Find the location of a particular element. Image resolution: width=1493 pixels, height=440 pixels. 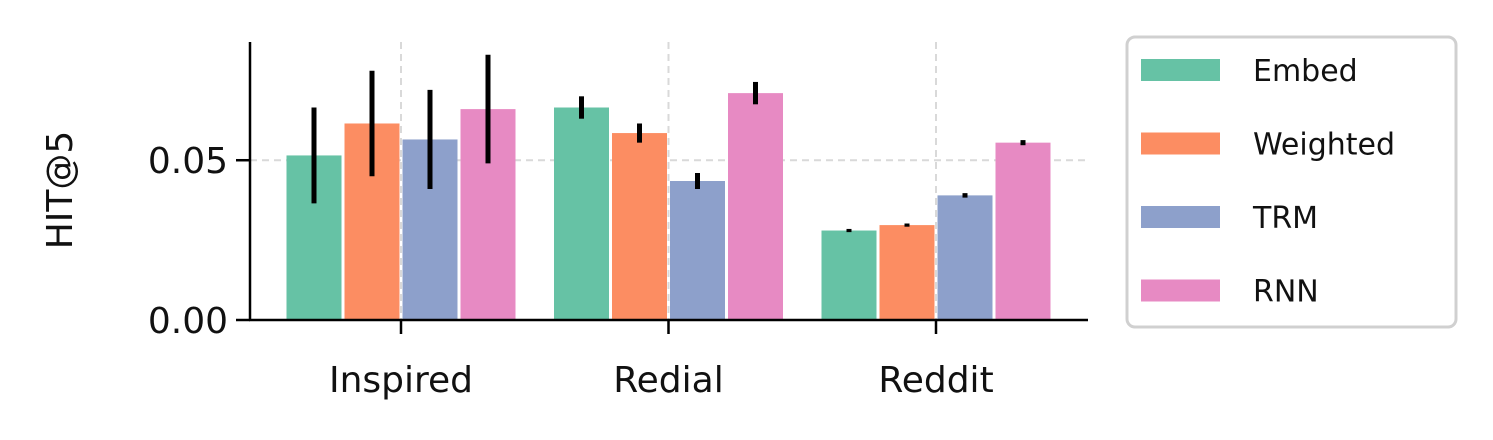

bar-rnn-redial is located at coordinates (755, 206).